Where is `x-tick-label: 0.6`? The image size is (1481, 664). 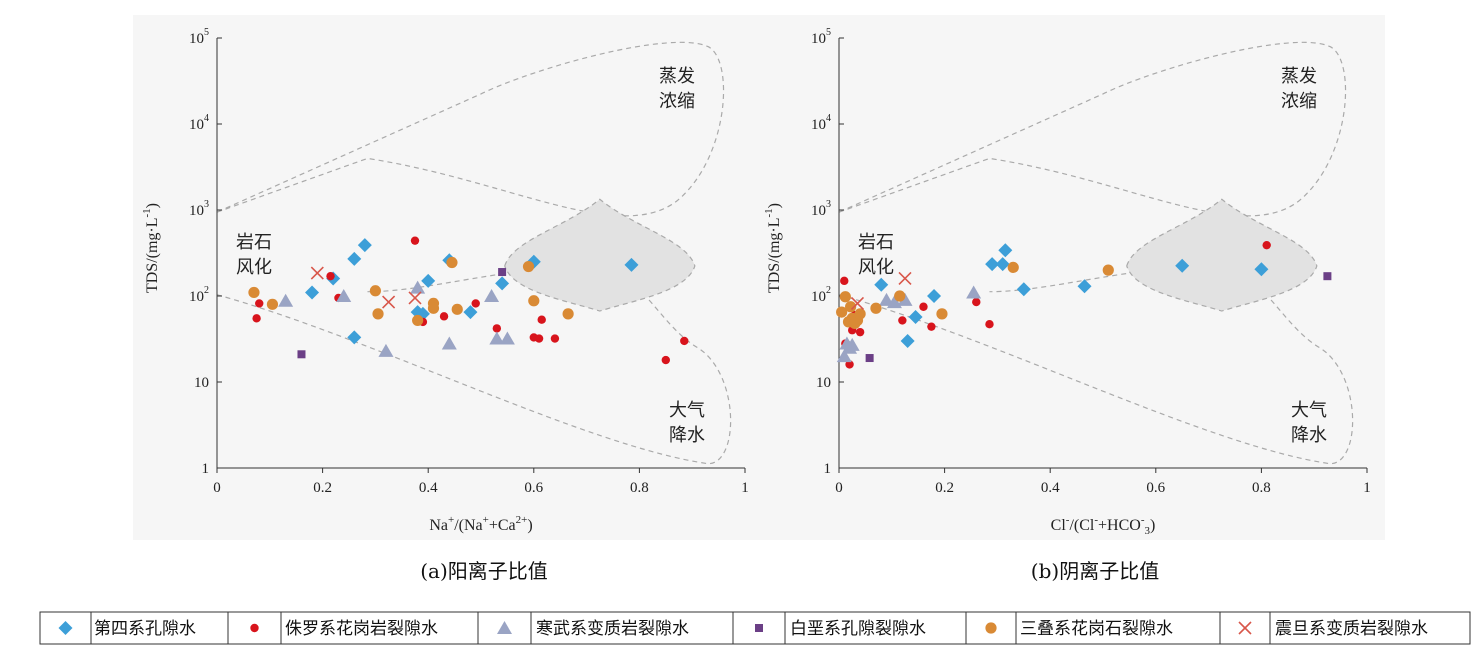
x-tick-label: 0.6 is located at coordinates (1155, 488).